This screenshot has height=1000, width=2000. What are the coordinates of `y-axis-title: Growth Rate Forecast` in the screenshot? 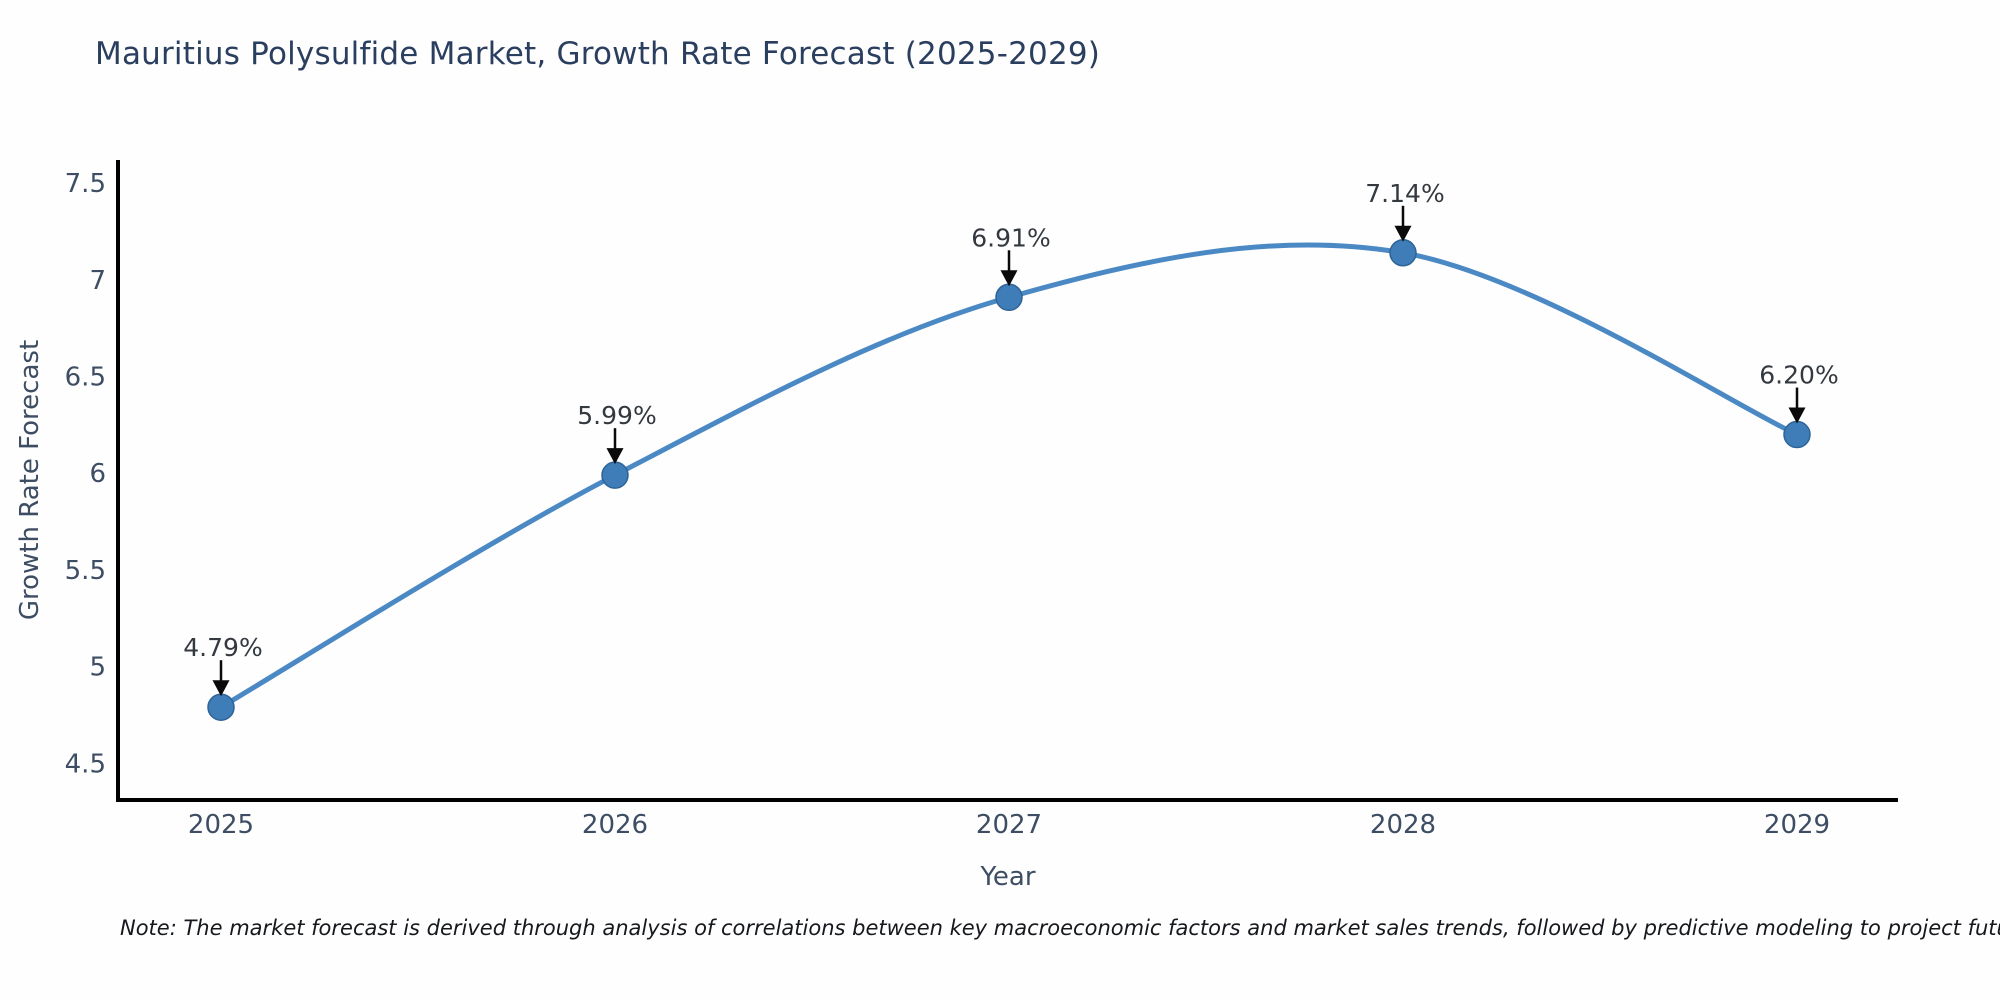 It's located at (30, 480).